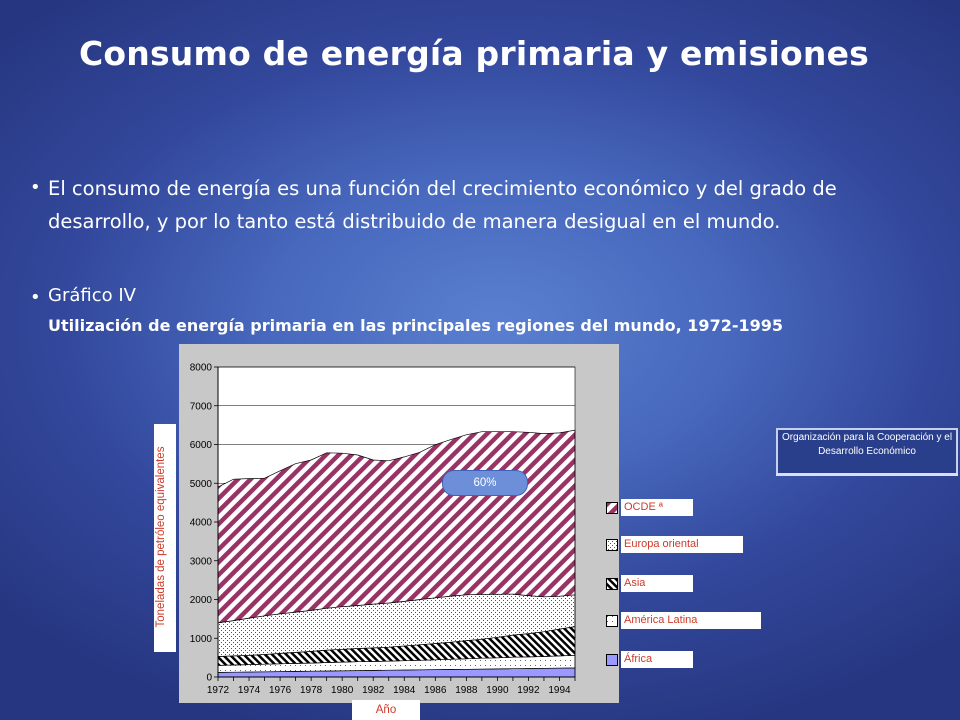 This screenshot has width=960, height=720. What do you see at coordinates (201, 484) in the screenshot?
I see `y-tick-label: 5000` at bounding box center [201, 484].